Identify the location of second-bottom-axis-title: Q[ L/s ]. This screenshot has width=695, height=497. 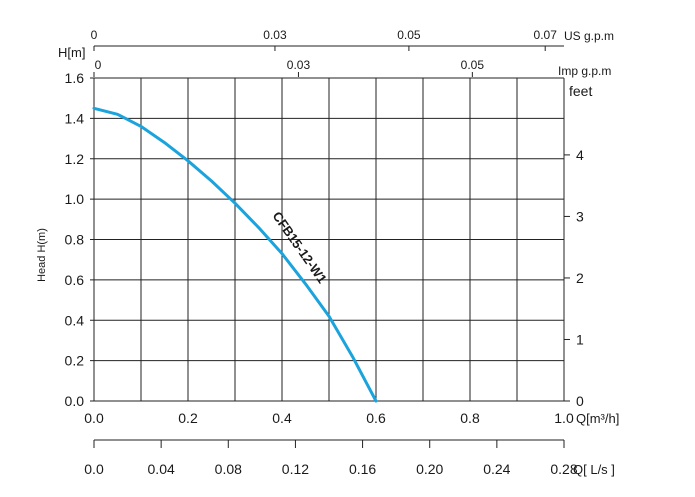
(594, 469).